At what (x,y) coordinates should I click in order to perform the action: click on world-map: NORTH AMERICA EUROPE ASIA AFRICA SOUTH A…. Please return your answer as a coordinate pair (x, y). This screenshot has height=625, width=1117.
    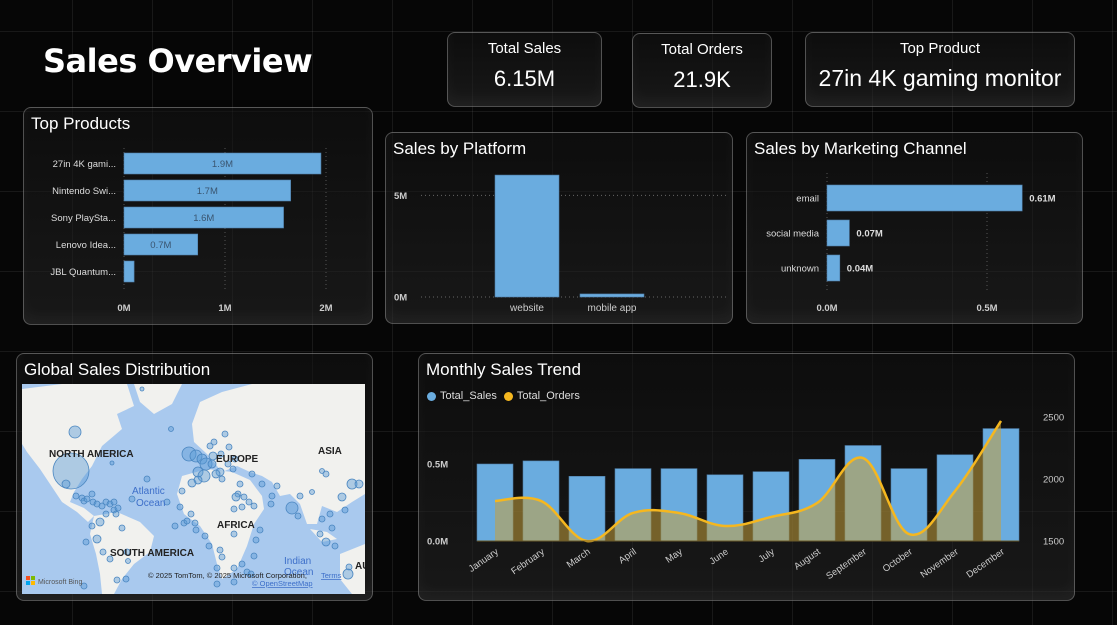
    Looking at the image, I should click on (193, 489).